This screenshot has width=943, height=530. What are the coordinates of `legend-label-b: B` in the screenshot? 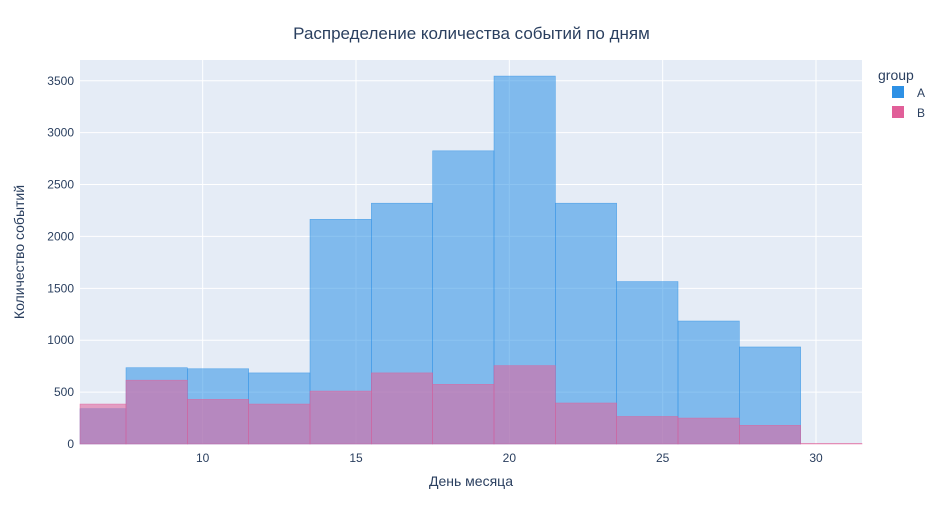 It's located at (921, 113).